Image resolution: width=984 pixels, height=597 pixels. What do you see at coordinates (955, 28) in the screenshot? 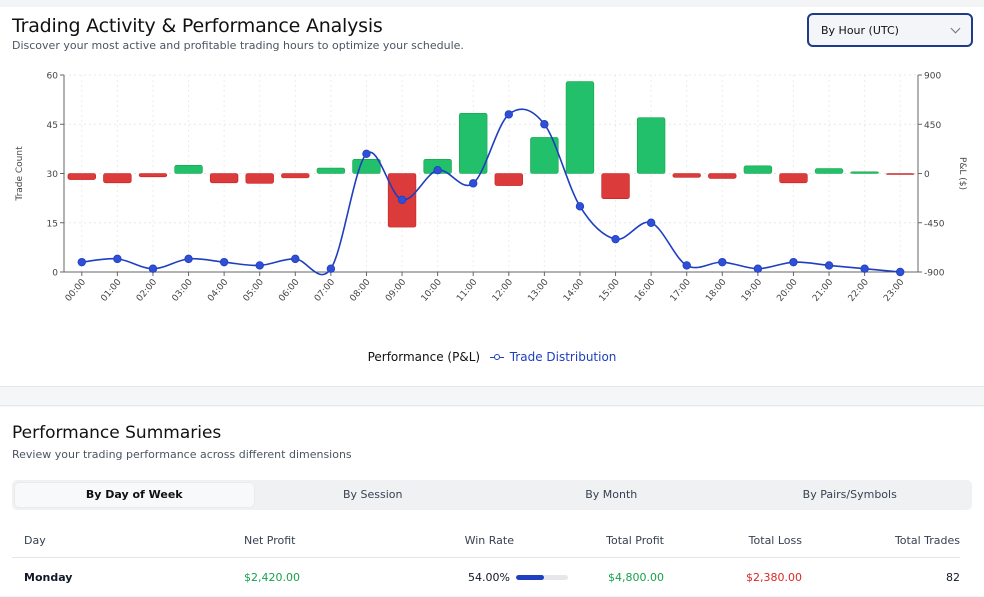
I see `chevron-down-icon` at bounding box center [955, 28].